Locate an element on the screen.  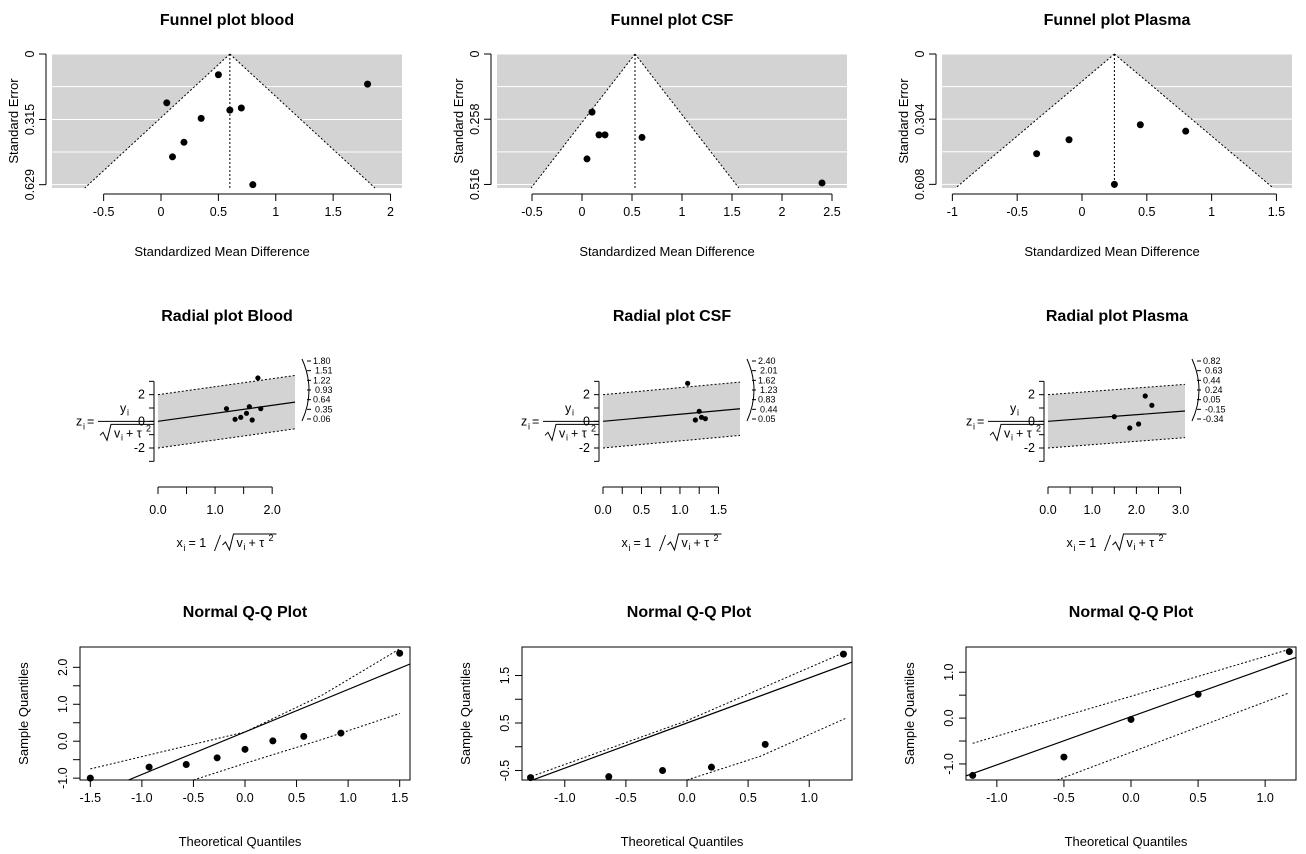
x-axis-label: Standardized Mean Difference is located at coordinates (221, 251).